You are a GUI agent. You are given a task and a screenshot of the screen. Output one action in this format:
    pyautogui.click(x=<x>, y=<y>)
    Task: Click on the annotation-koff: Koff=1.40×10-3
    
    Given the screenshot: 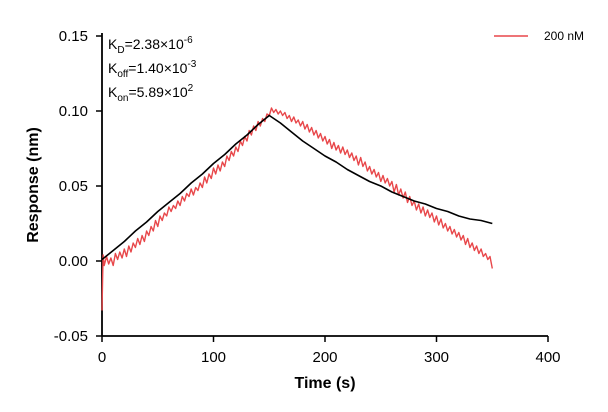 What is the action you would take?
    pyautogui.click(x=152, y=69)
    